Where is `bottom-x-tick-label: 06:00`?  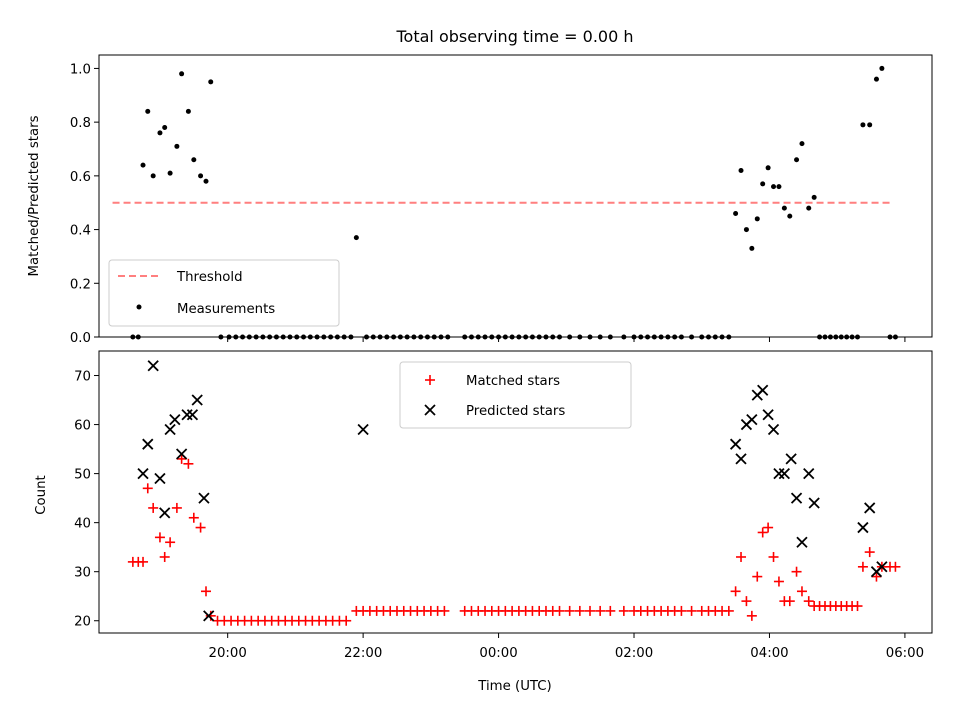 bottom-x-tick-label: 06:00 is located at coordinates (905, 653).